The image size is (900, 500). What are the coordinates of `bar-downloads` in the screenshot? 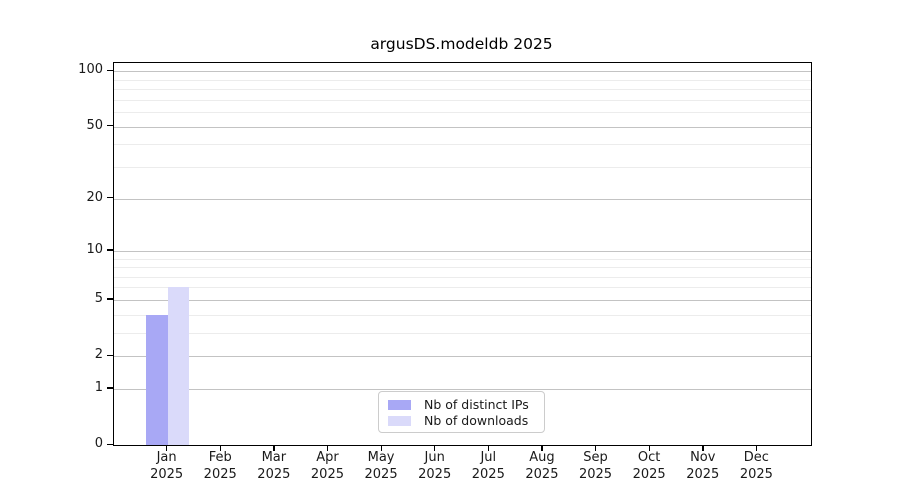 It's located at (178, 366).